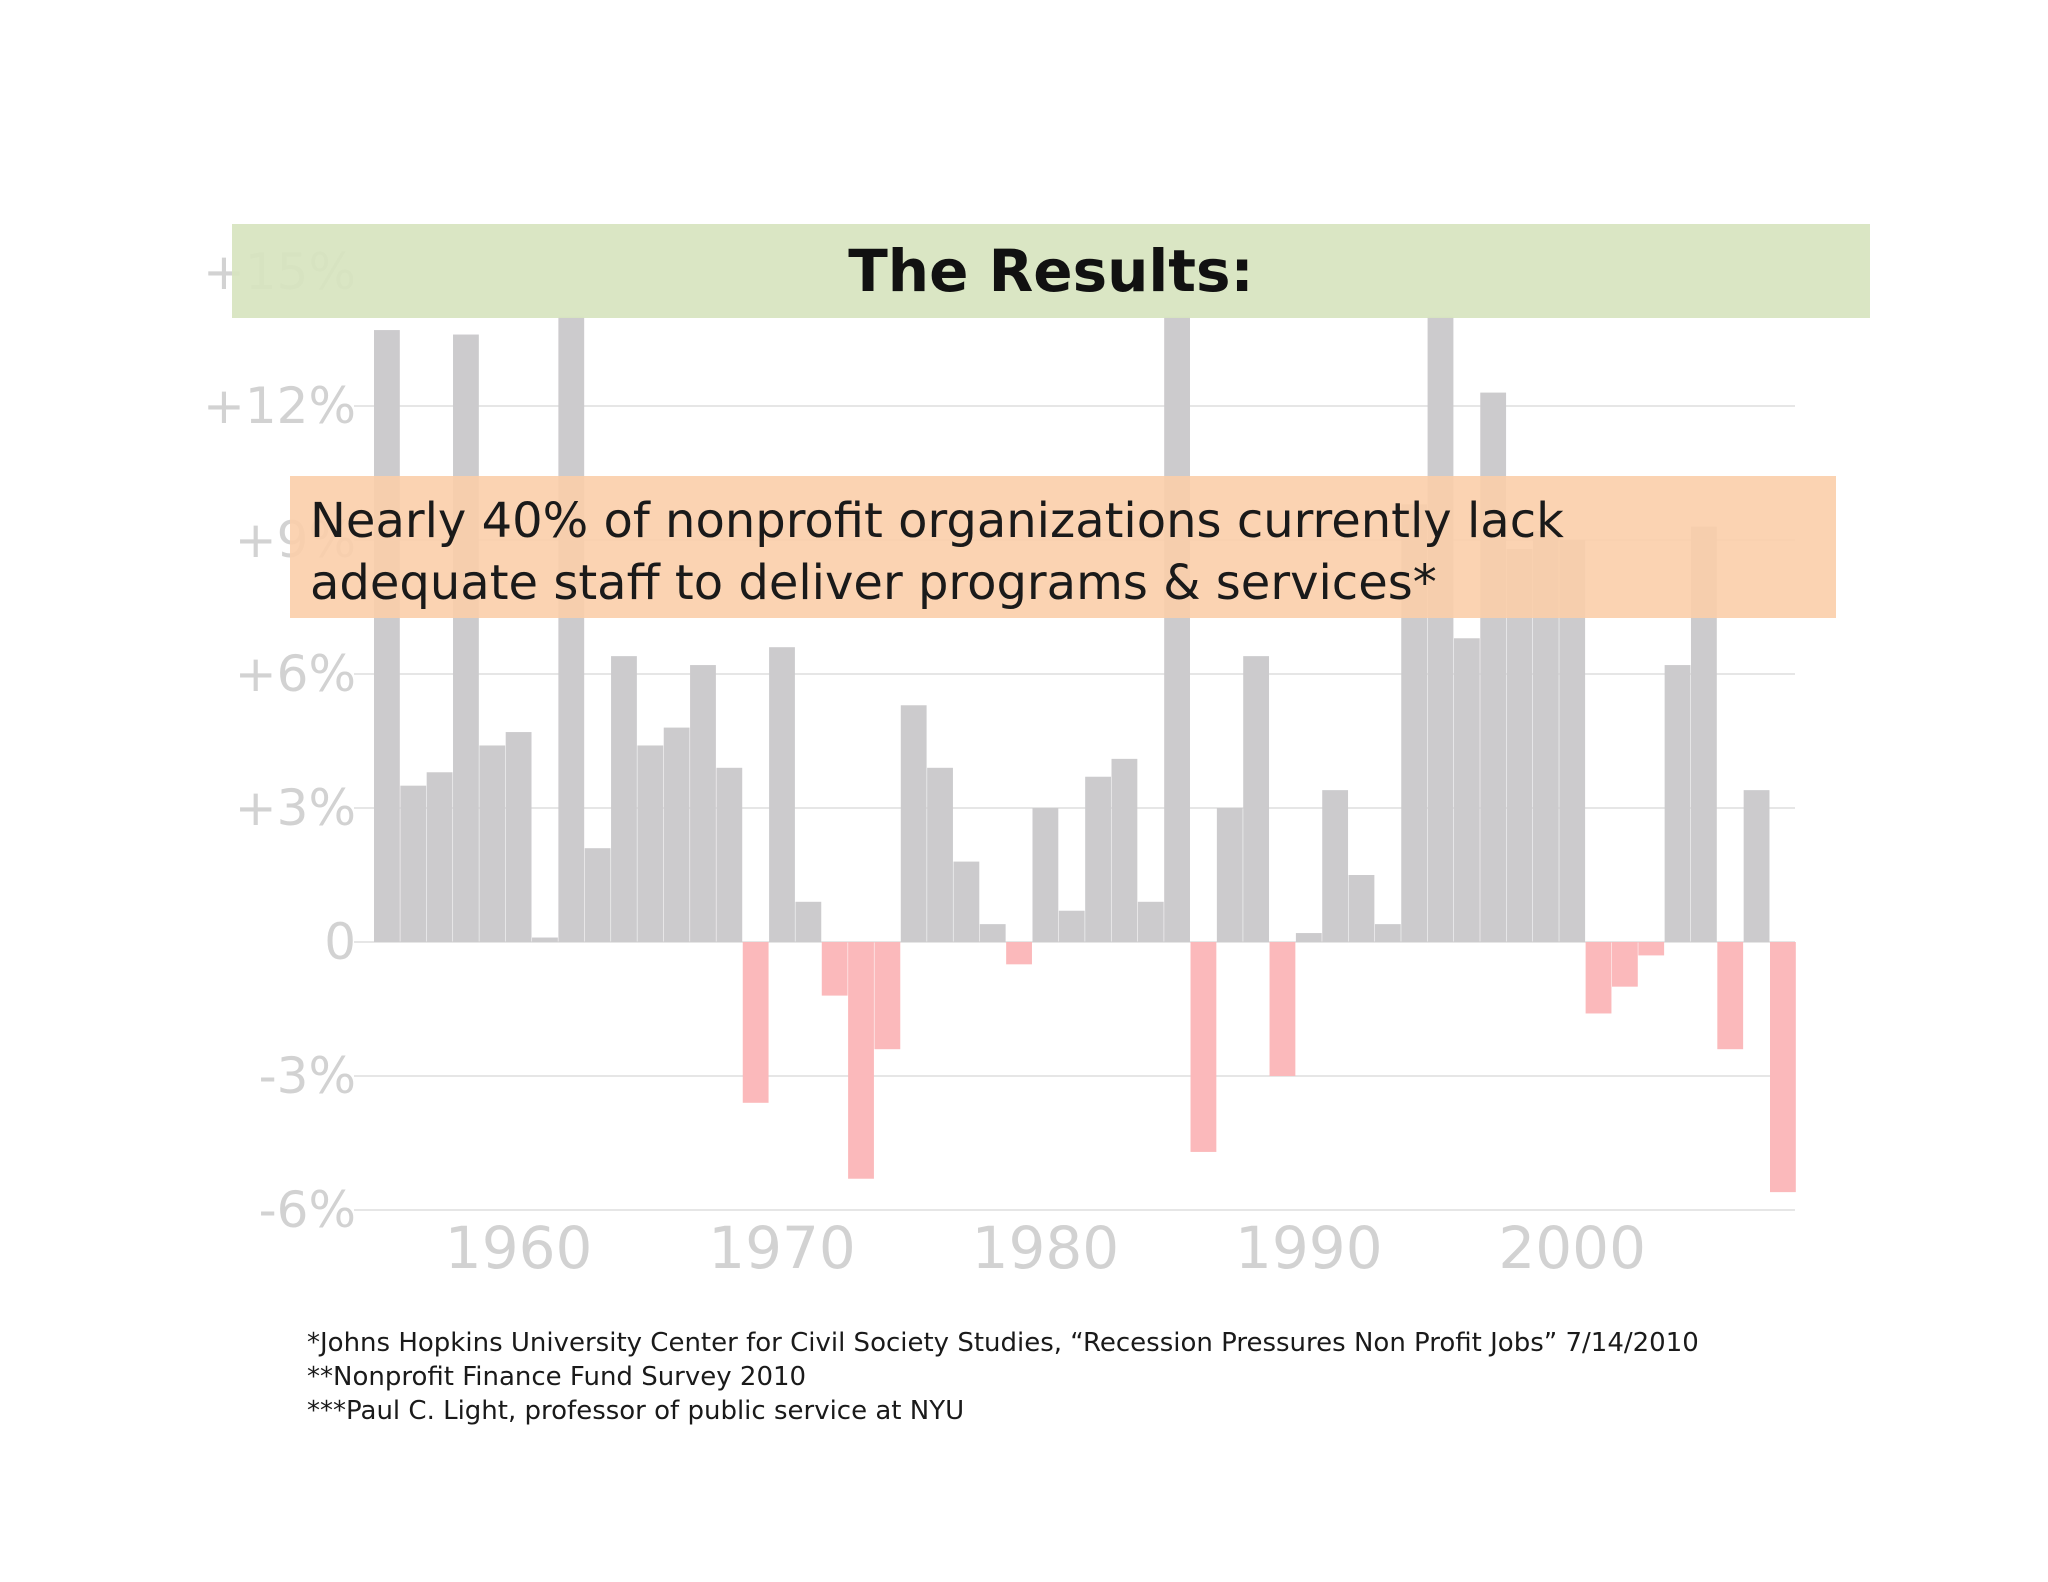 Image resolution: width=2048 pixels, height=1582 pixels. What do you see at coordinates (782, 1248) in the screenshot?
I see `x-tick-label: 1970` at bounding box center [782, 1248].